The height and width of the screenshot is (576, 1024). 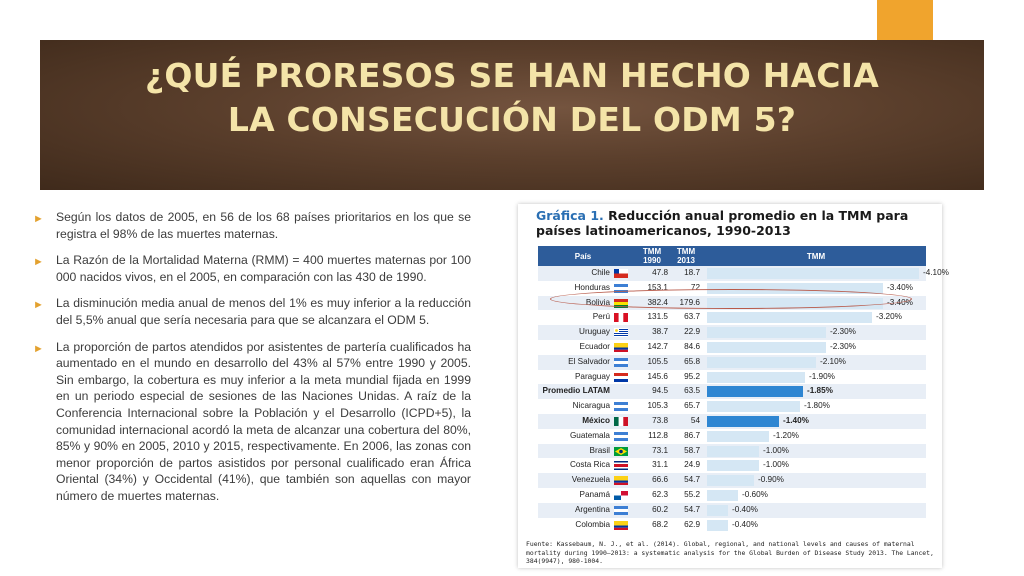 What do you see at coordinates (660, 272) in the screenshot?
I see `tmm-1990-value: 47.8` at bounding box center [660, 272].